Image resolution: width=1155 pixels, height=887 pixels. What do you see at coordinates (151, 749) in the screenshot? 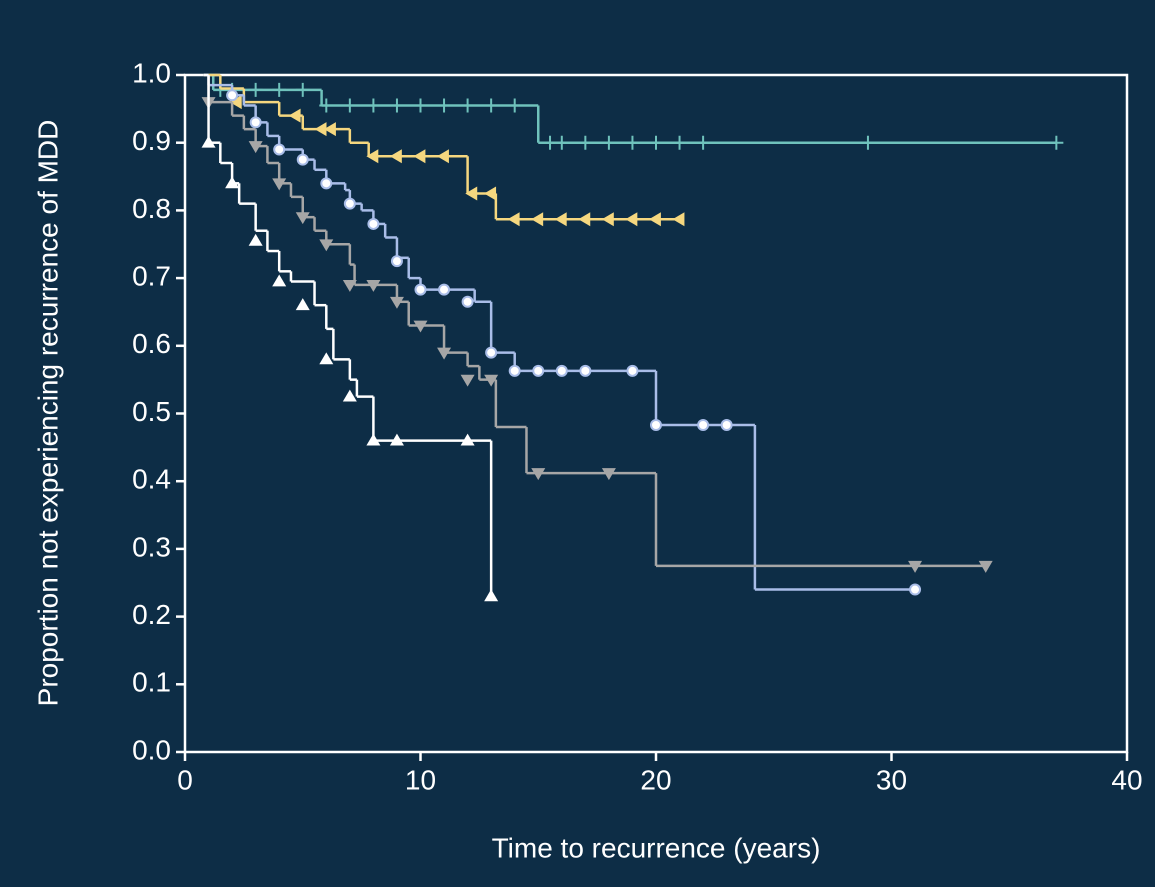
I see `y-tick-label: 0.0` at bounding box center [151, 749].